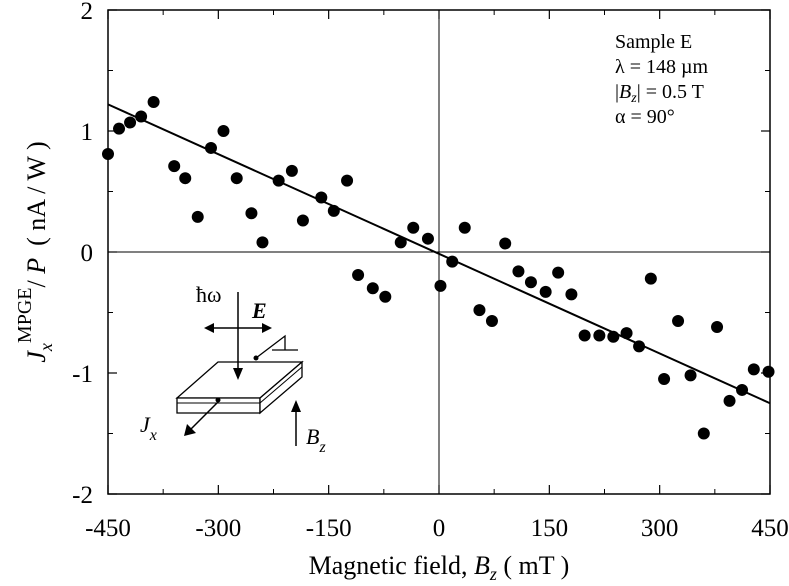 Image resolution: width=789 pixels, height=586 pixels. Describe the element at coordinates (329, 528) in the screenshot. I see `x-tick-label: -150` at that location.